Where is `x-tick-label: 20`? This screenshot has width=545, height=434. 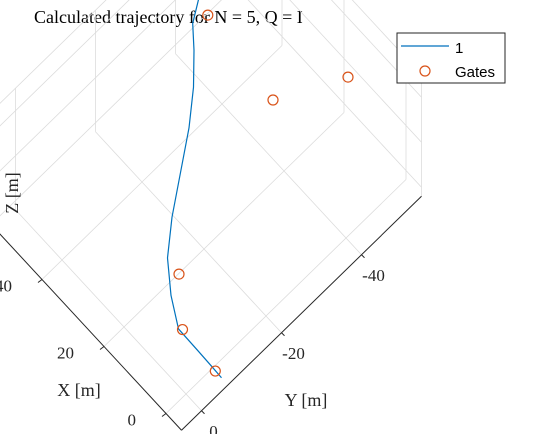
x-tick-label: 20 is located at coordinates (65, 353).